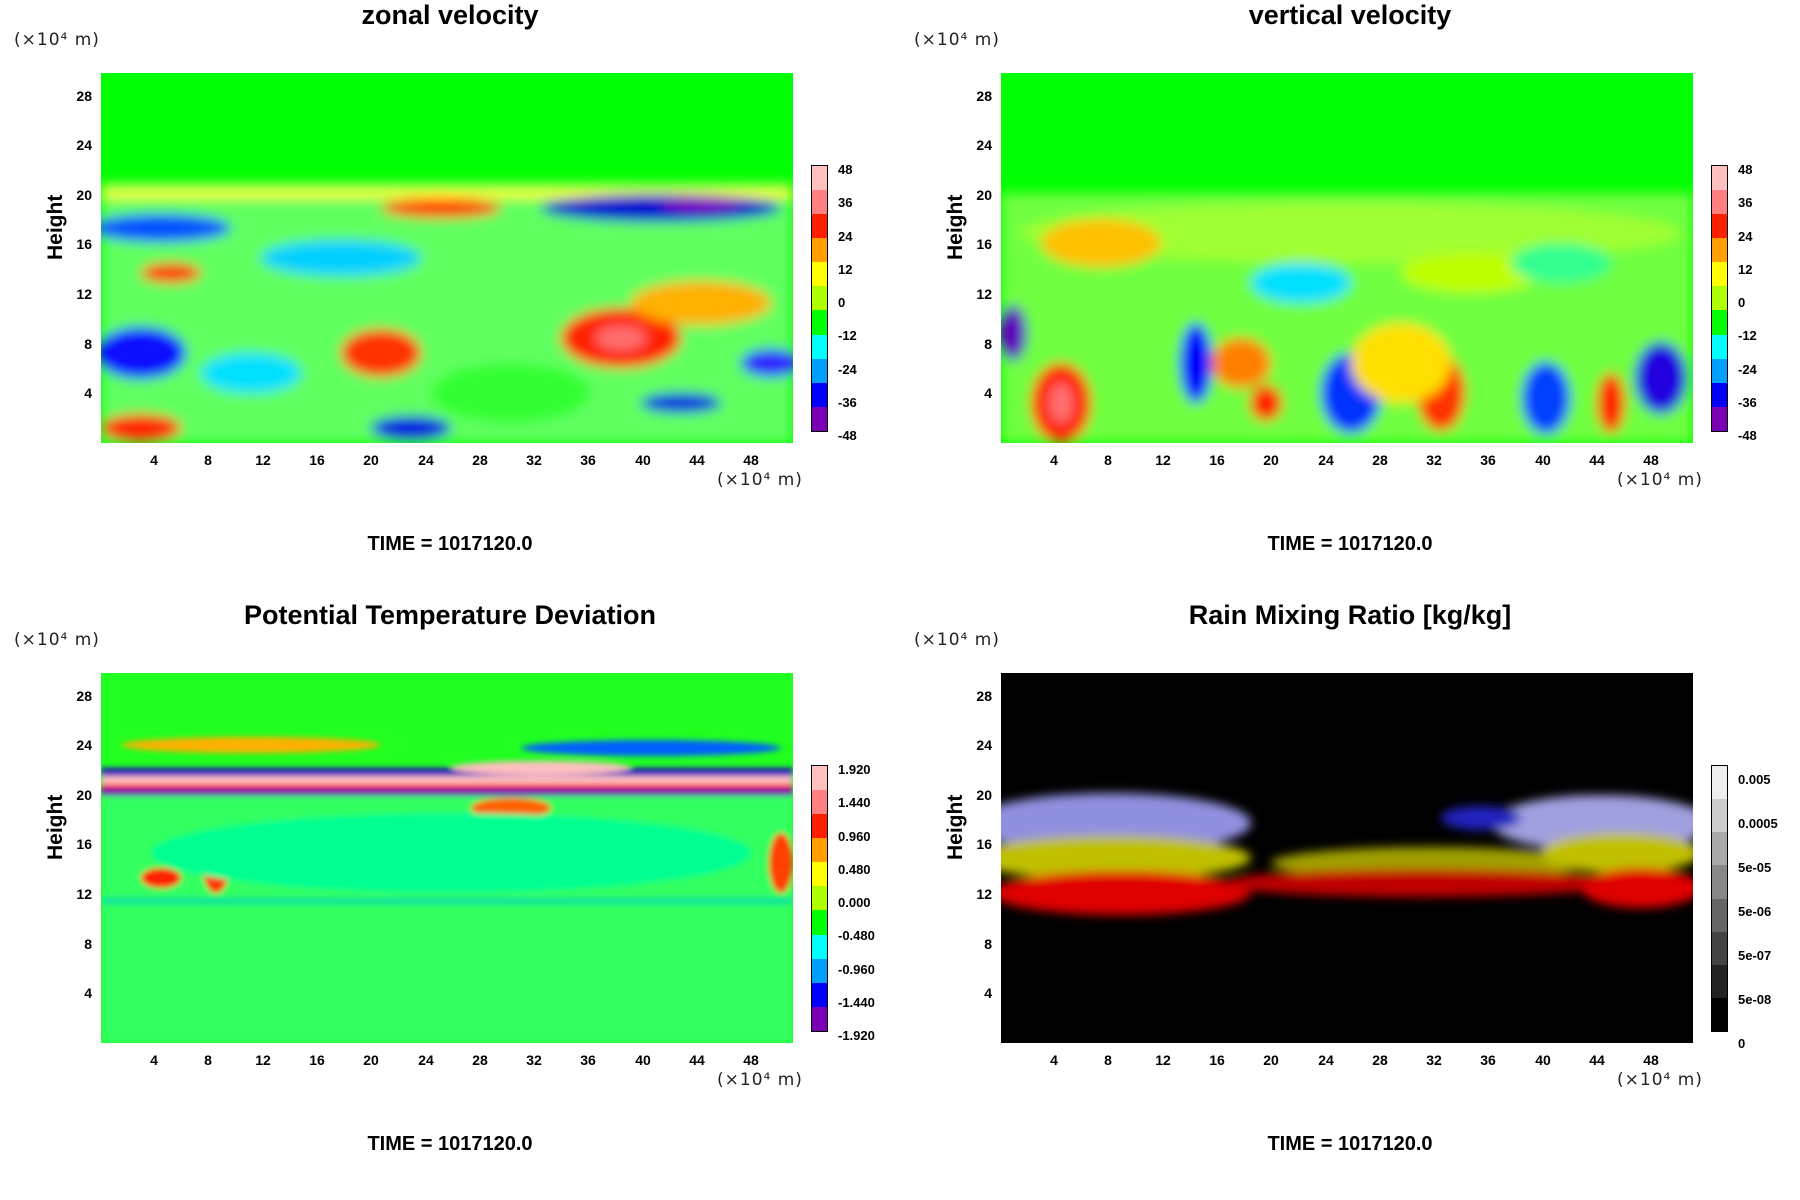  I want to click on colorbar-label: 12, so click(845, 269).